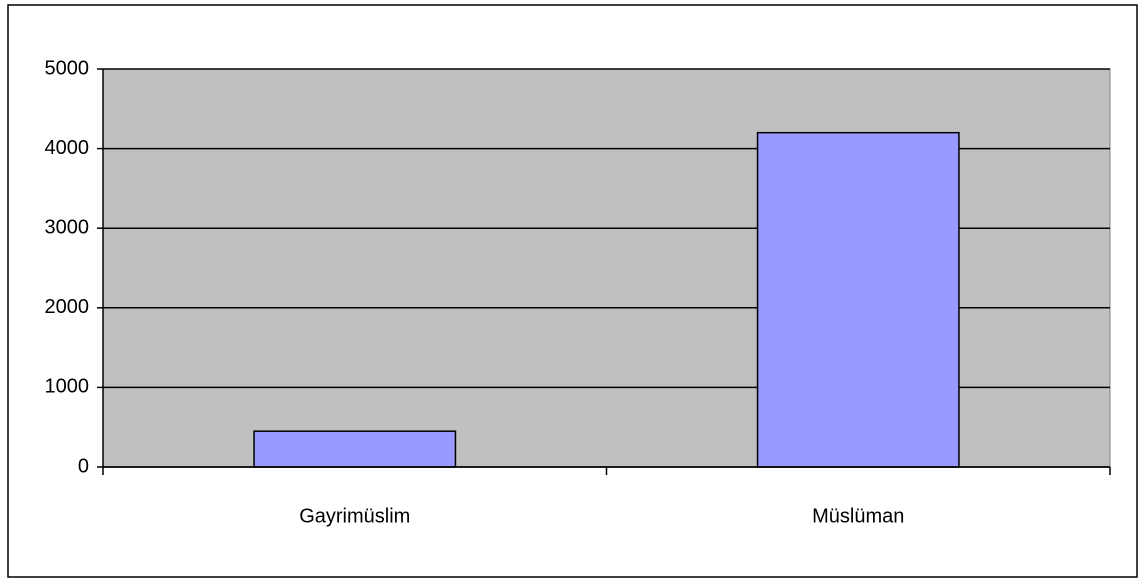 Image resolution: width=1144 pixels, height=581 pixels. I want to click on y-tick-label: 5000, so click(67, 68).